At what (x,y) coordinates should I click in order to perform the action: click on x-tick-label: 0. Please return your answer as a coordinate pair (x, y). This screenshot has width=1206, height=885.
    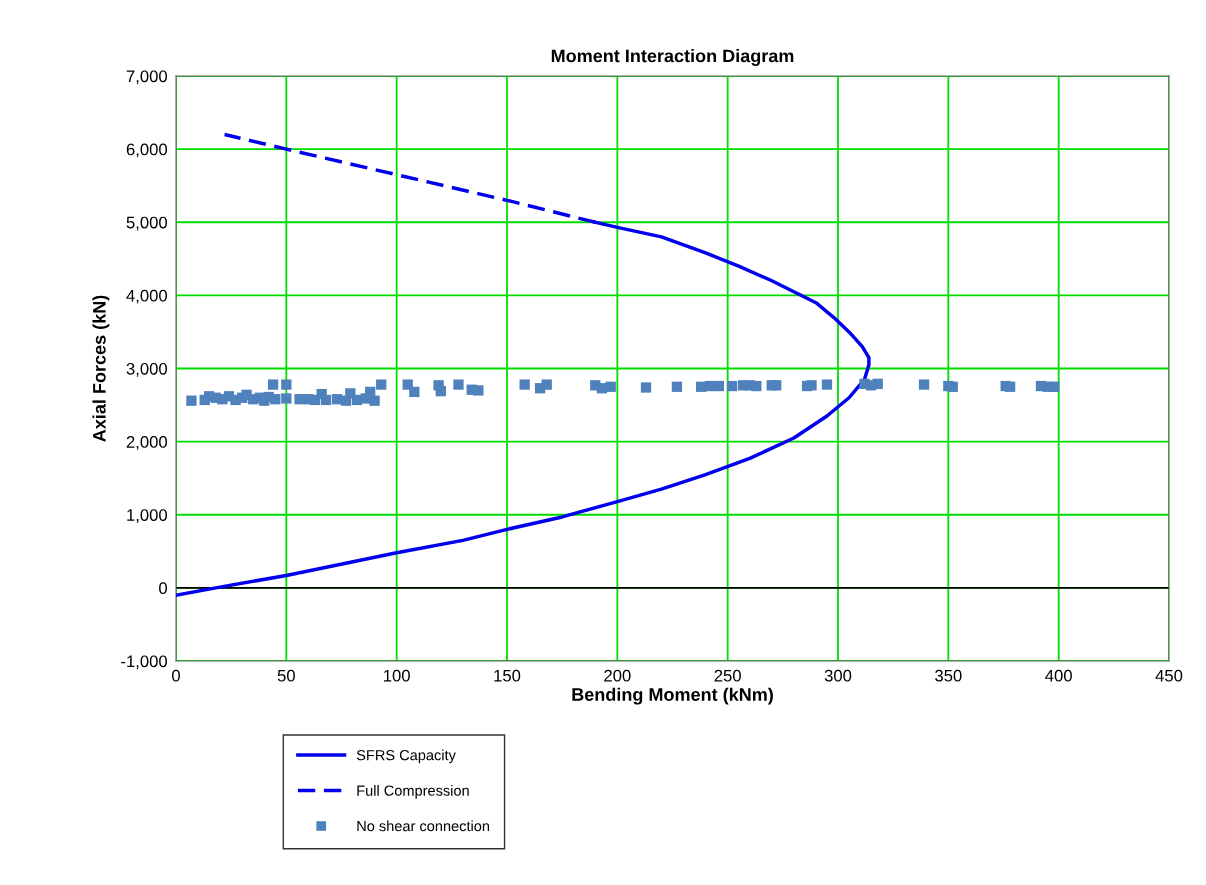
    Looking at the image, I should click on (176, 675).